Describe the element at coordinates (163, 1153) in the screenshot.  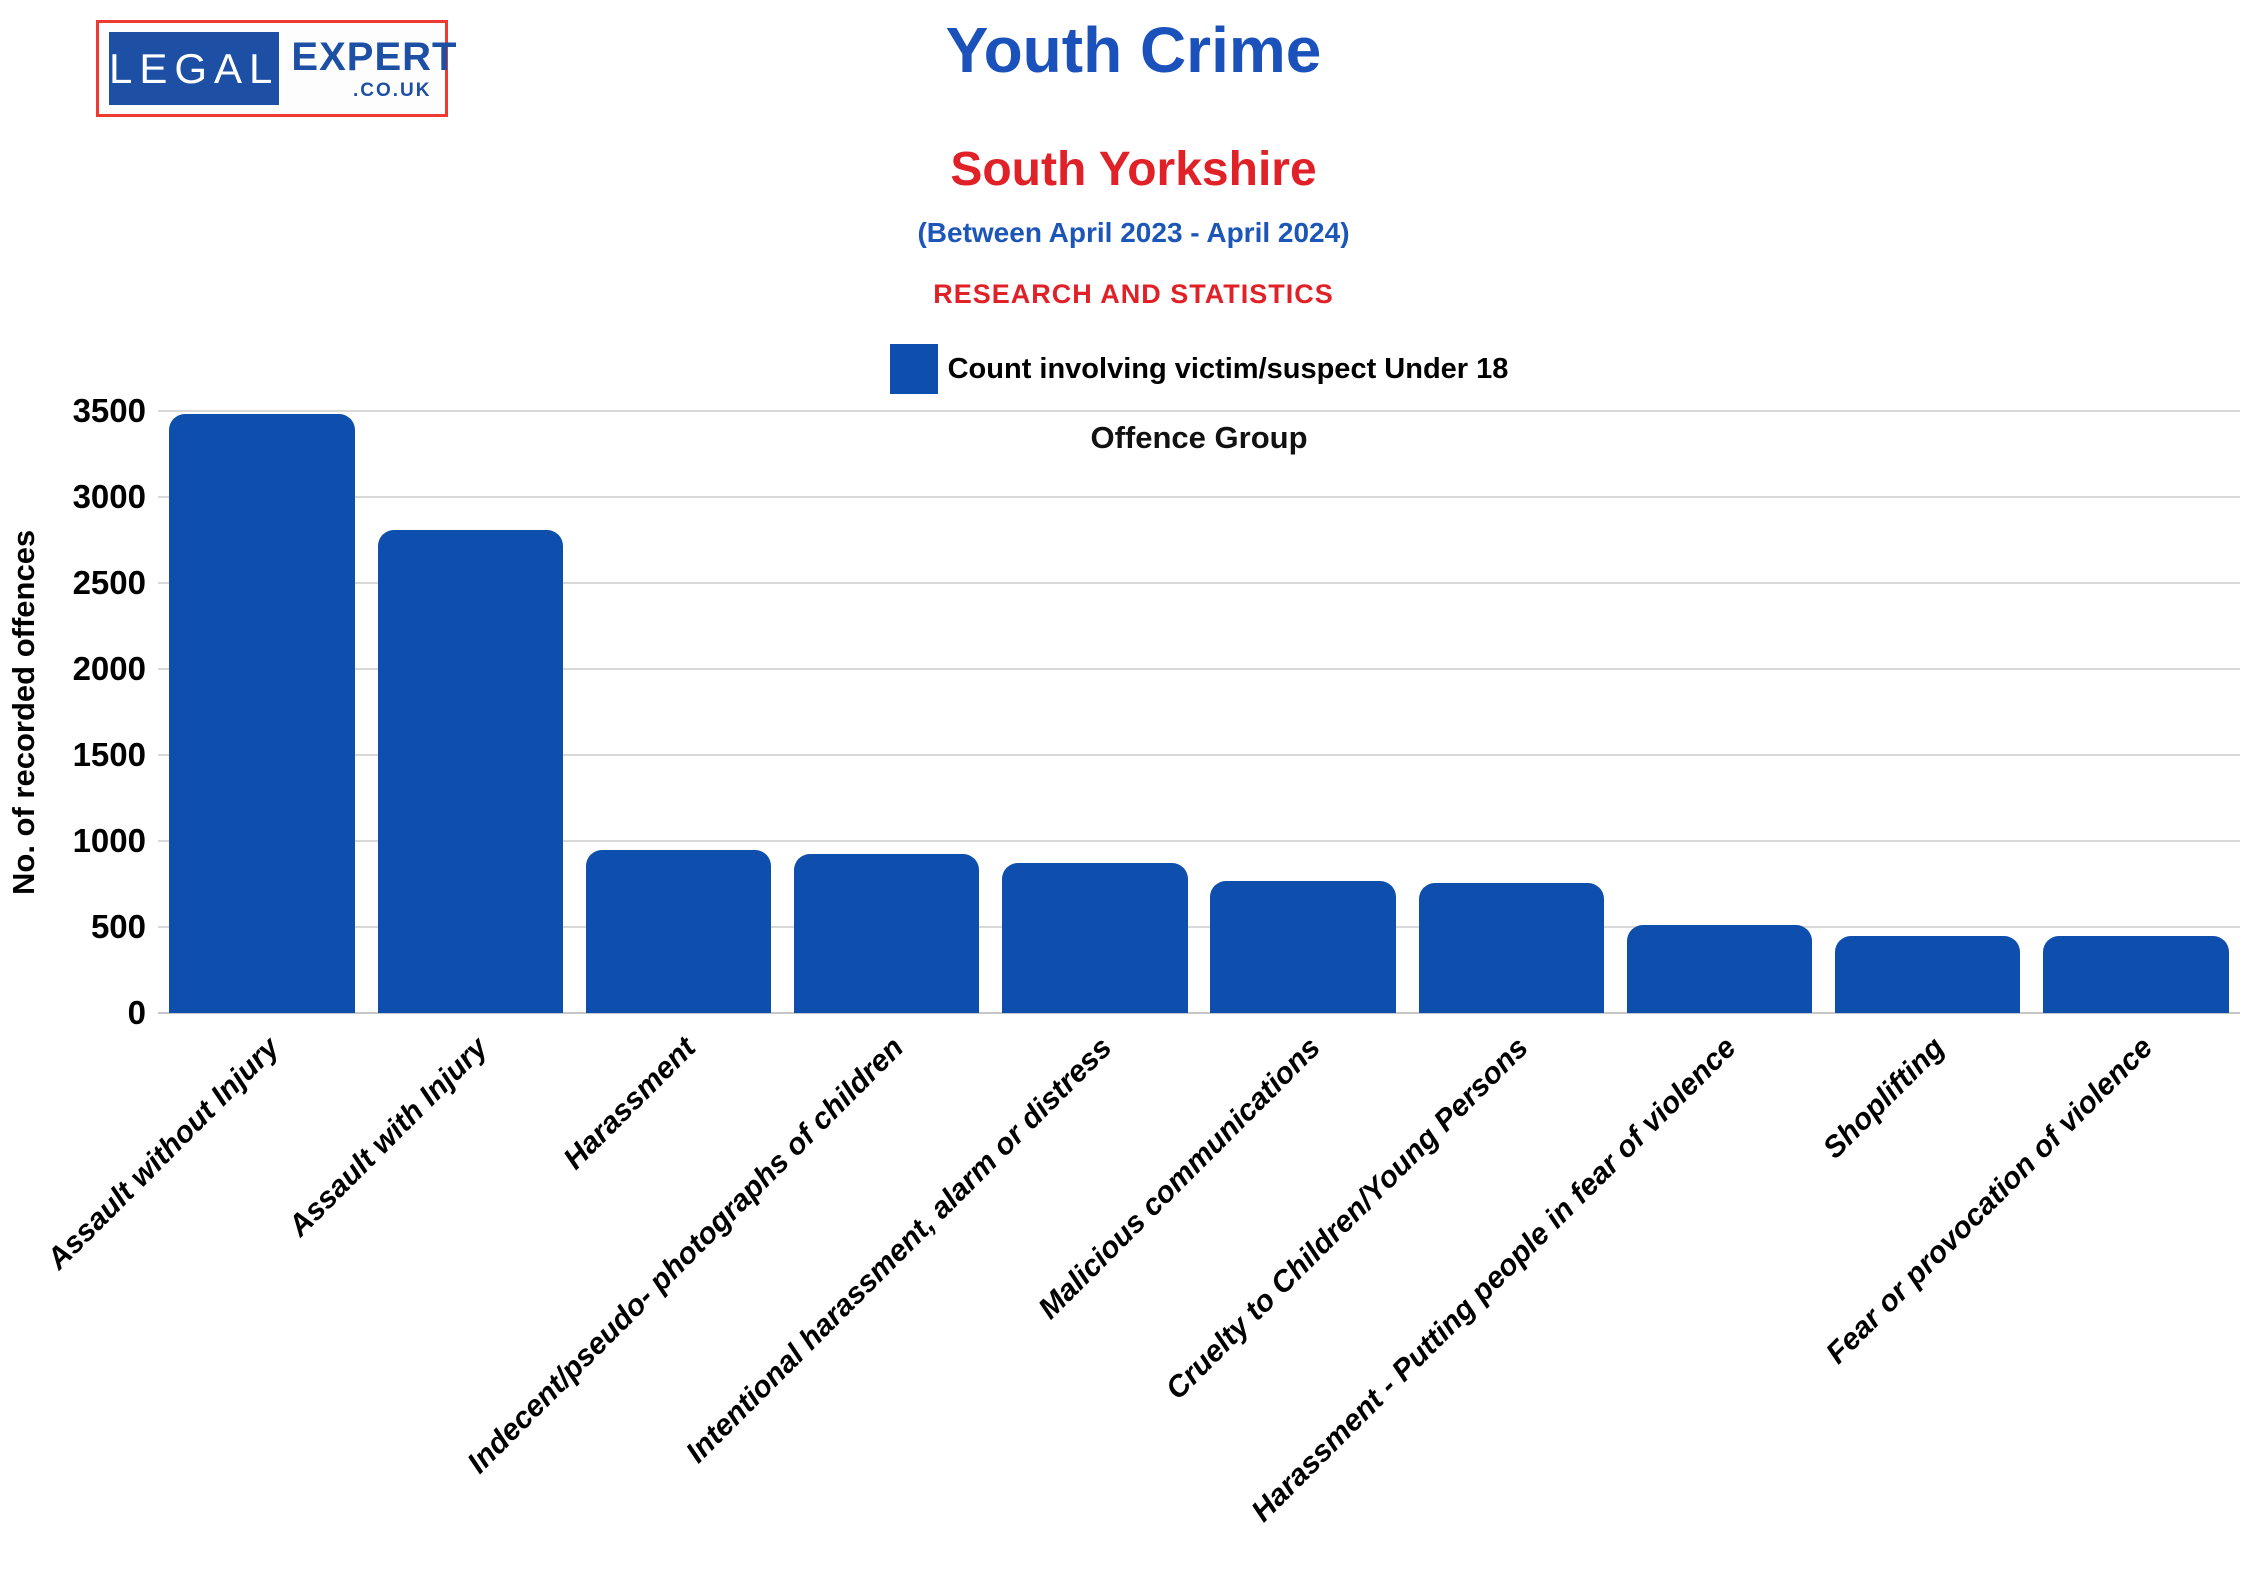
I see `x-axis-label: Assault without Injury` at that location.